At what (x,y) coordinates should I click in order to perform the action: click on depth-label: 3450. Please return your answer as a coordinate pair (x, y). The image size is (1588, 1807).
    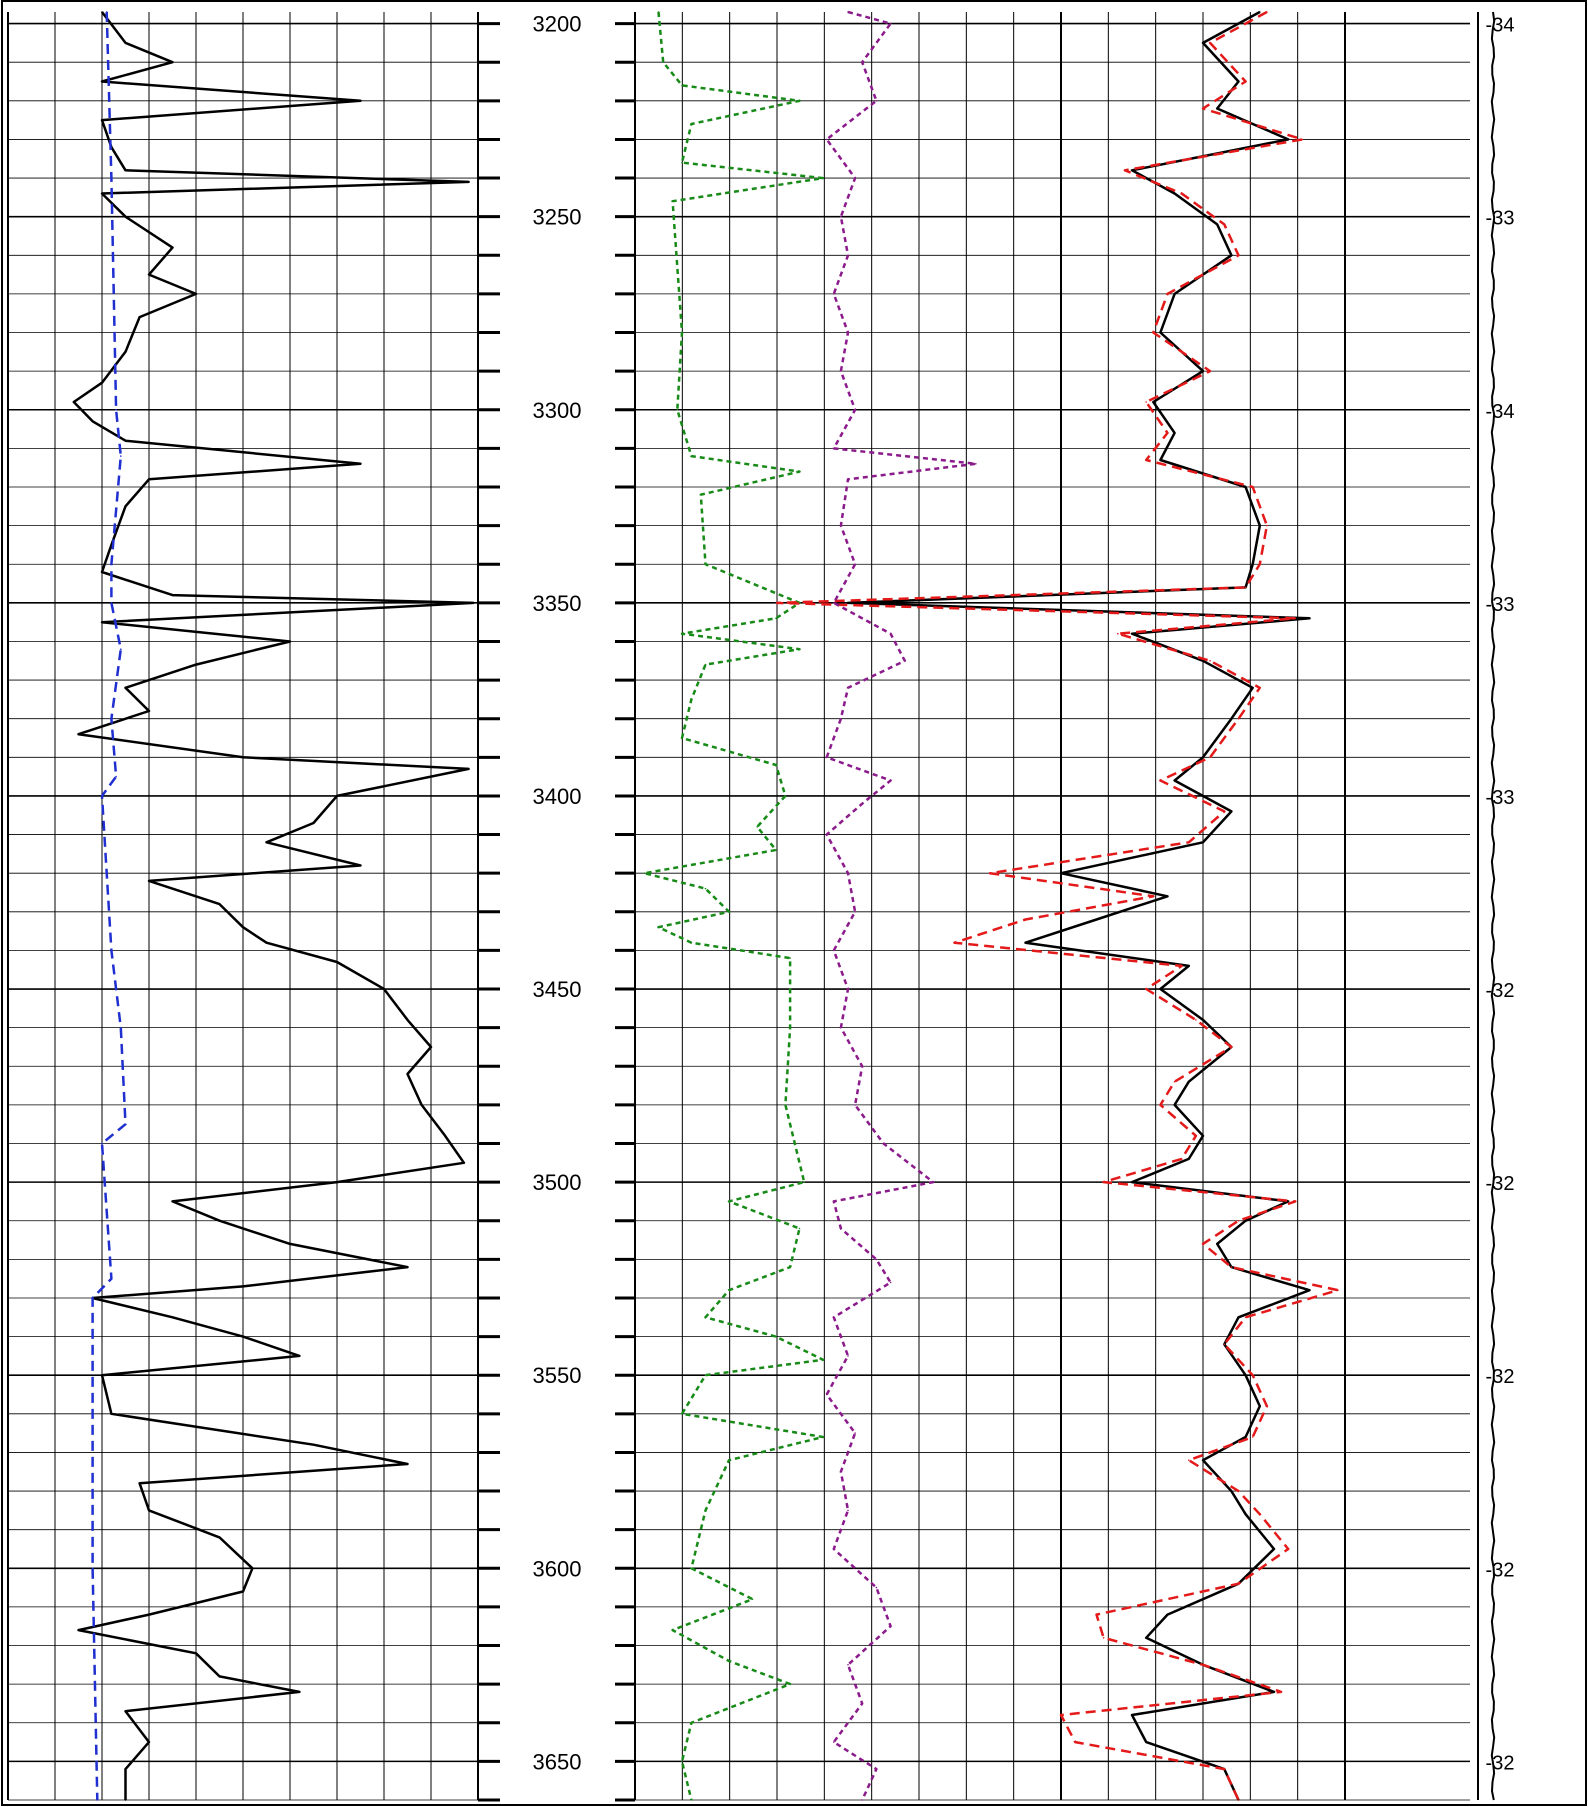
    Looking at the image, I should click on (557, 989).